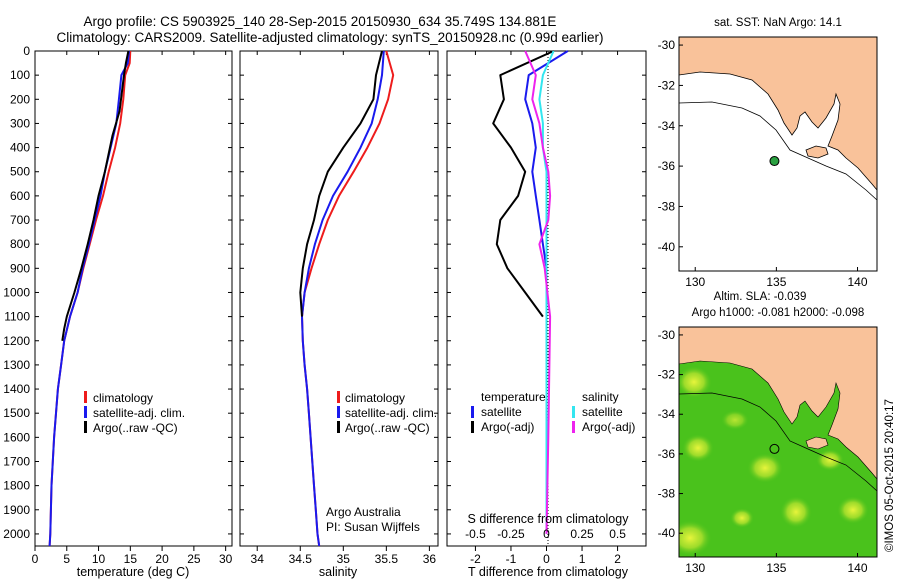 The image size is (900, 580). Describe the element at coordinates (511, 559) in the screenshot. I see `x-tick-label: -1` at that location.